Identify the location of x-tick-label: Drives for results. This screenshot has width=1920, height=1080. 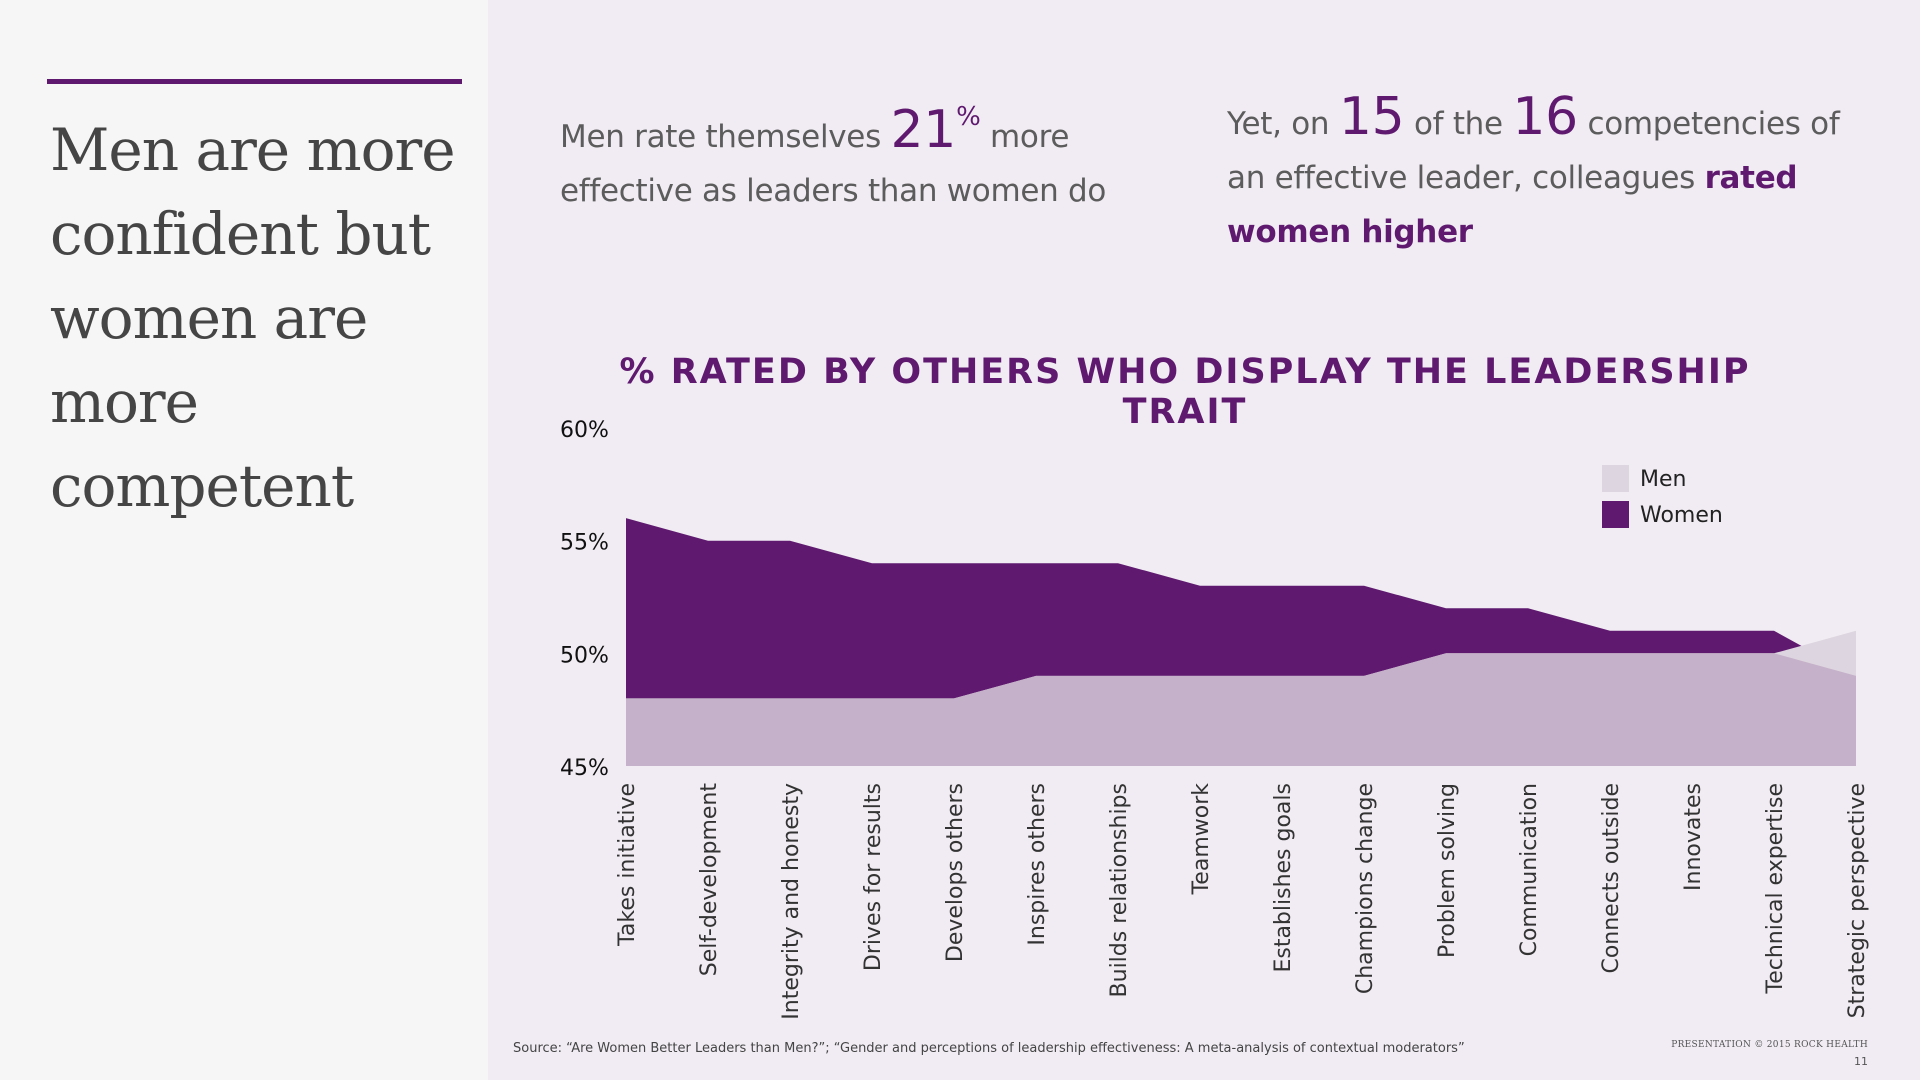
(873, 877).